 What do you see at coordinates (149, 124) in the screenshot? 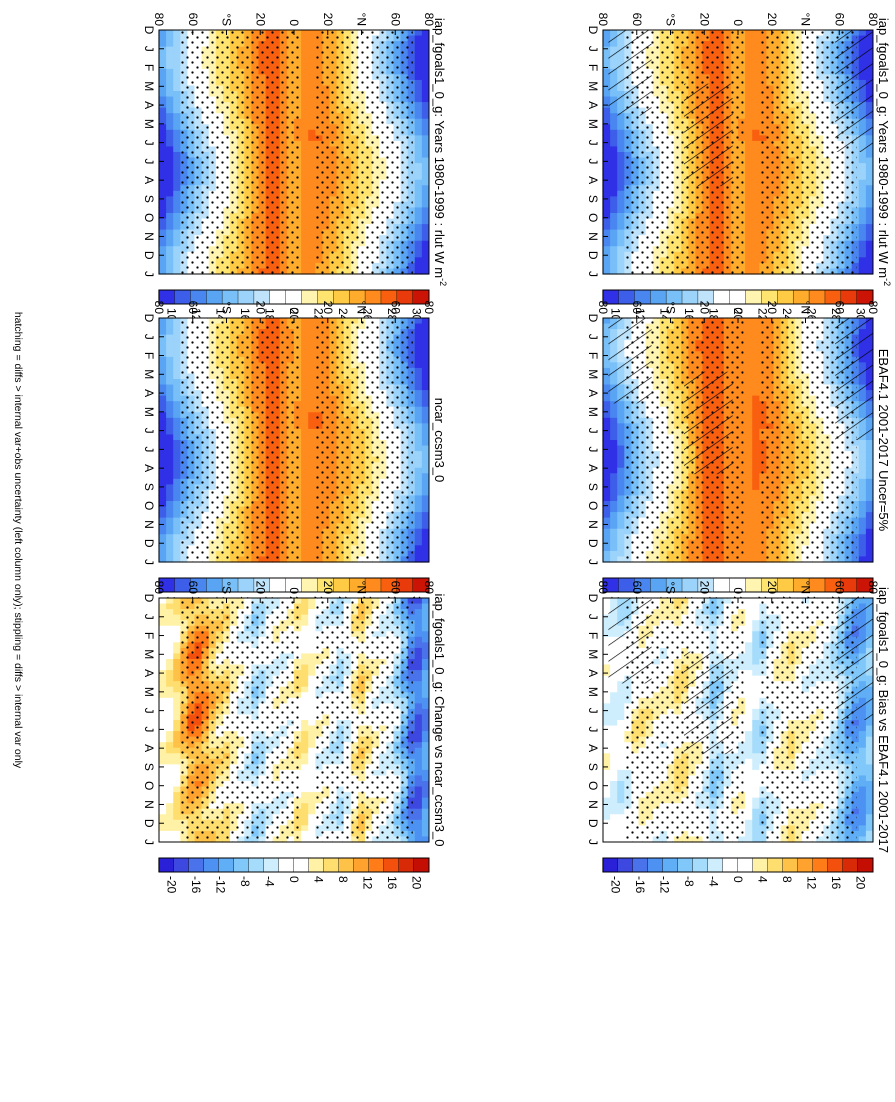
I see `x-tick-label: M` at bounding box center [149, 124].